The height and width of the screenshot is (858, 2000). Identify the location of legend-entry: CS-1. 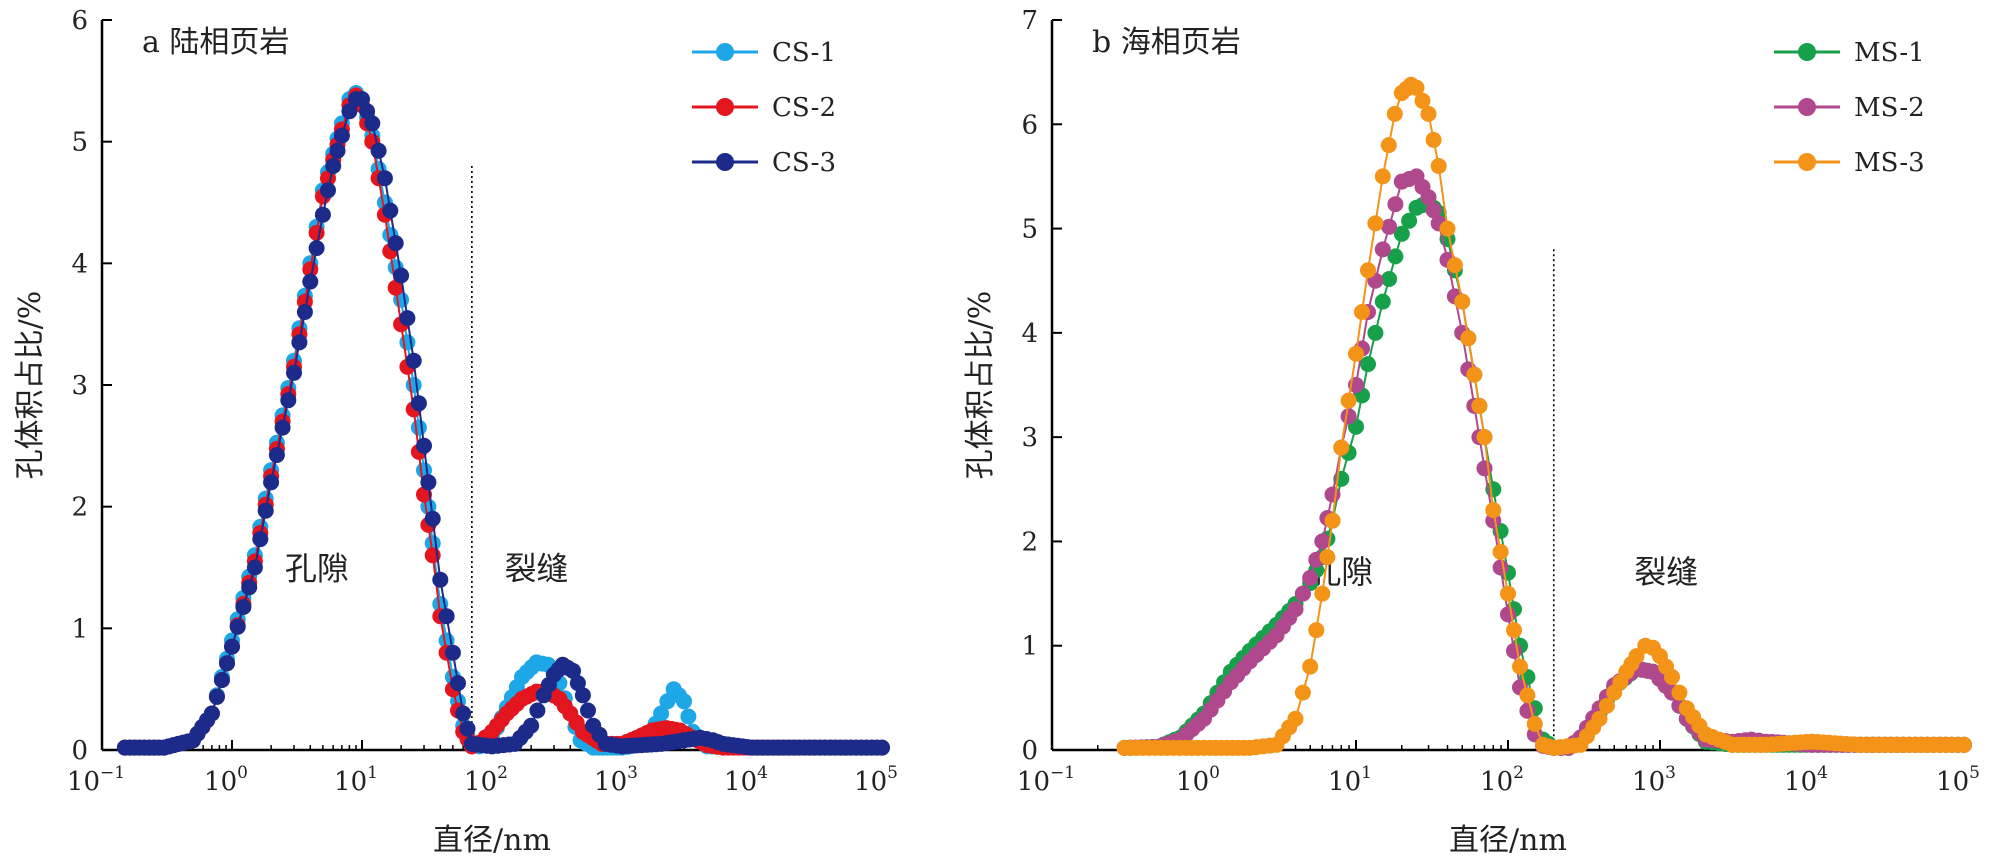
(804, 53).